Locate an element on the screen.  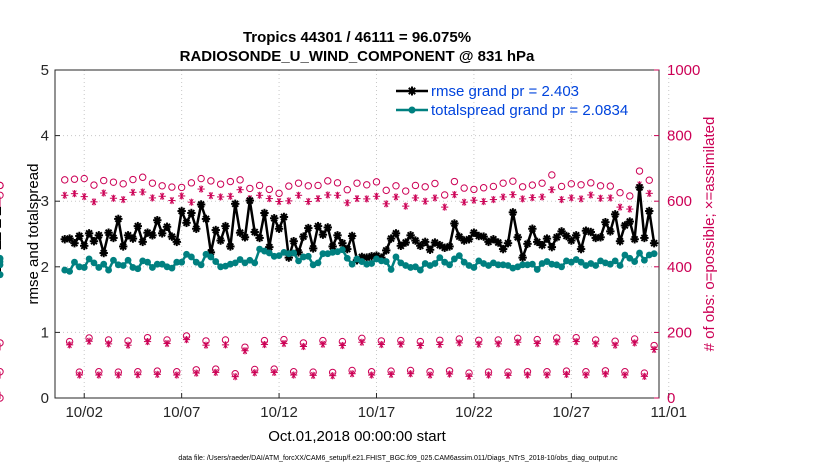
chart-title-line2: RADIOSONDE_U_WIND_COMPONENT @ 831 hPa is located at coordinates (357, 56).